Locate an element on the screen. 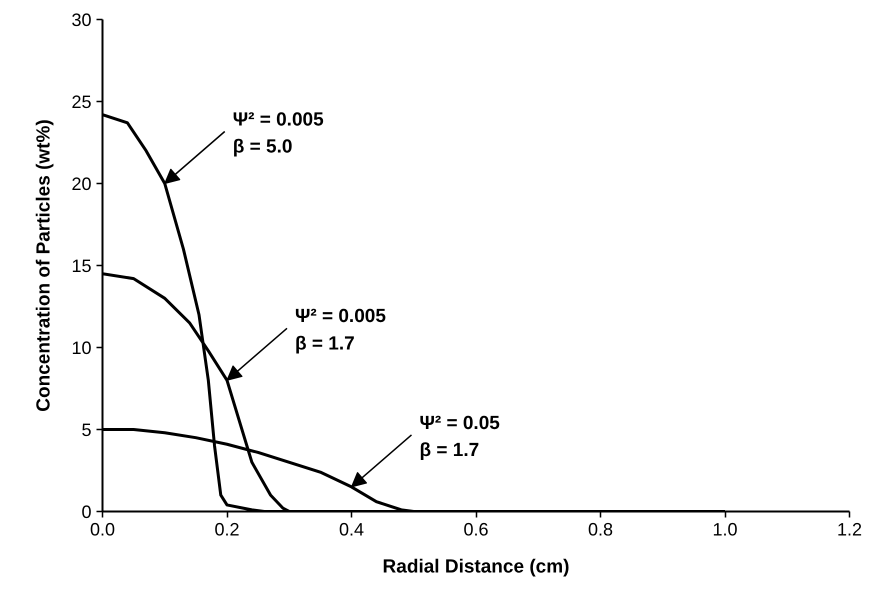  annotation: Ψ² = 0.005 β = 5.0 is located at coordinates (278, 133).